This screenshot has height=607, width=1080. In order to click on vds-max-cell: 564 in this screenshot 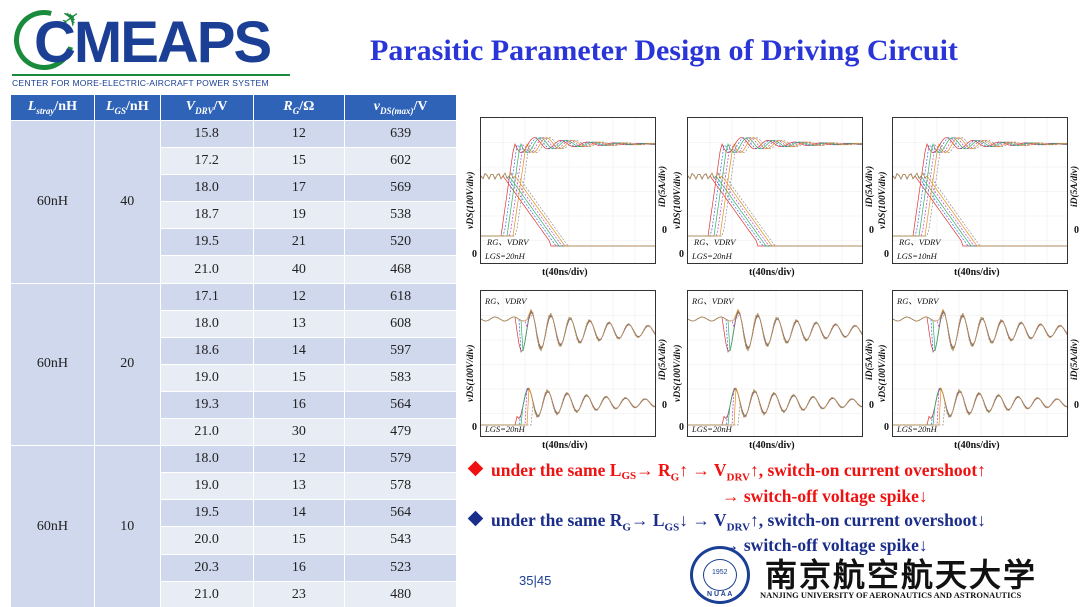, I will do `click(400, 513)`.